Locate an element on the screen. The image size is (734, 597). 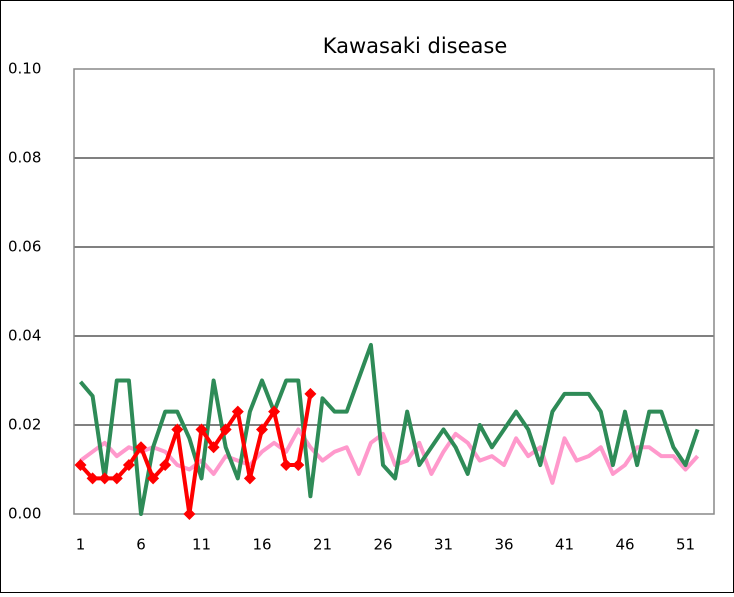
y-tick-label: 0.08 is located at coordinates (24, 158).